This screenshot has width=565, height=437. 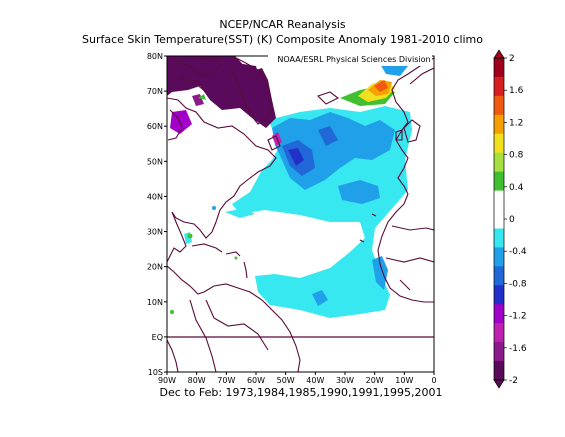 What do you see at coordinates (214, 208) in the screenshot?
I see `anomaly-blue-dot` at bounding box center [214, 208].